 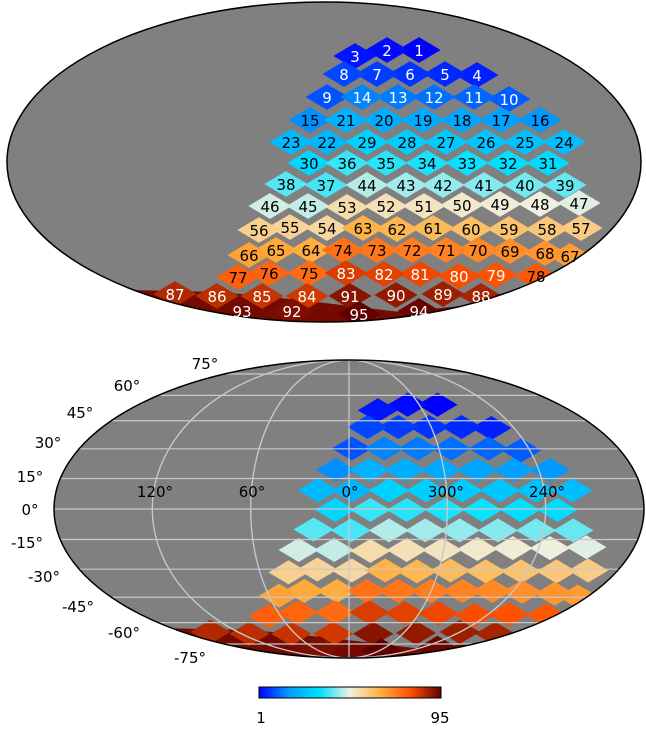 I want to click on meridian-line, so click(x=349, y=509).